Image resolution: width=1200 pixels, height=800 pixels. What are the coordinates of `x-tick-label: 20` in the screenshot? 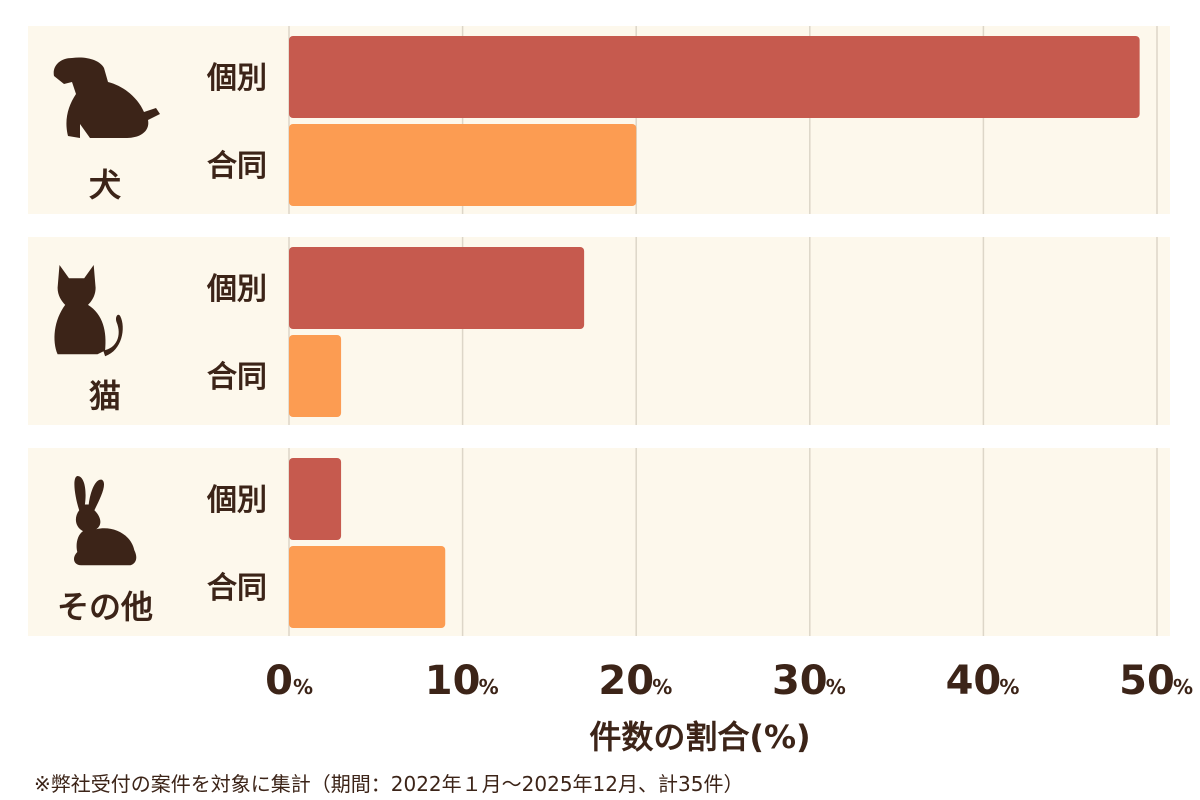 It's located at (626, 681).